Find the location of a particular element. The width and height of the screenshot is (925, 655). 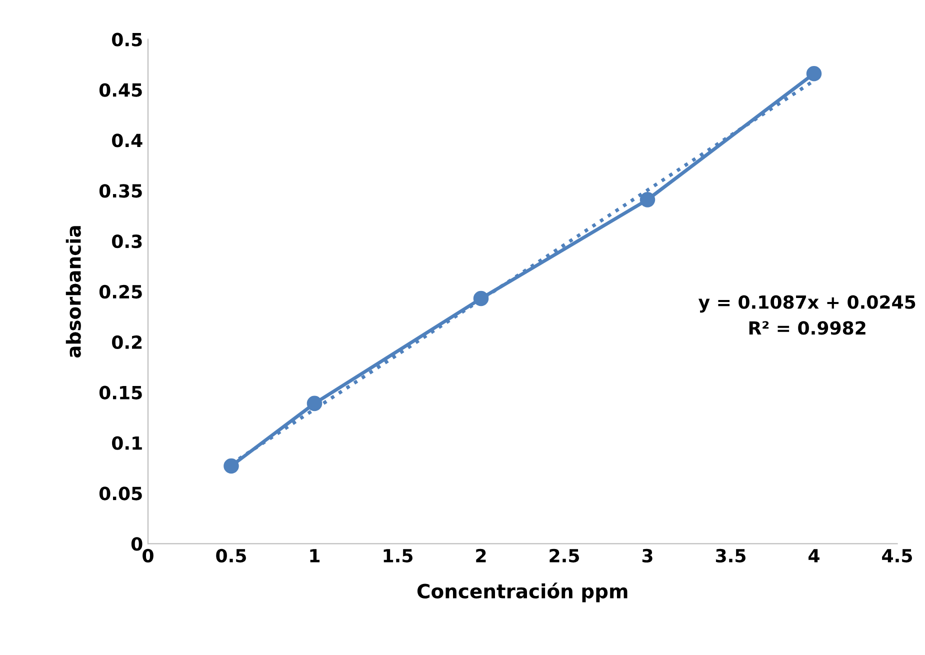

x-tick-label: 3 is located at coordinates (647, 555).